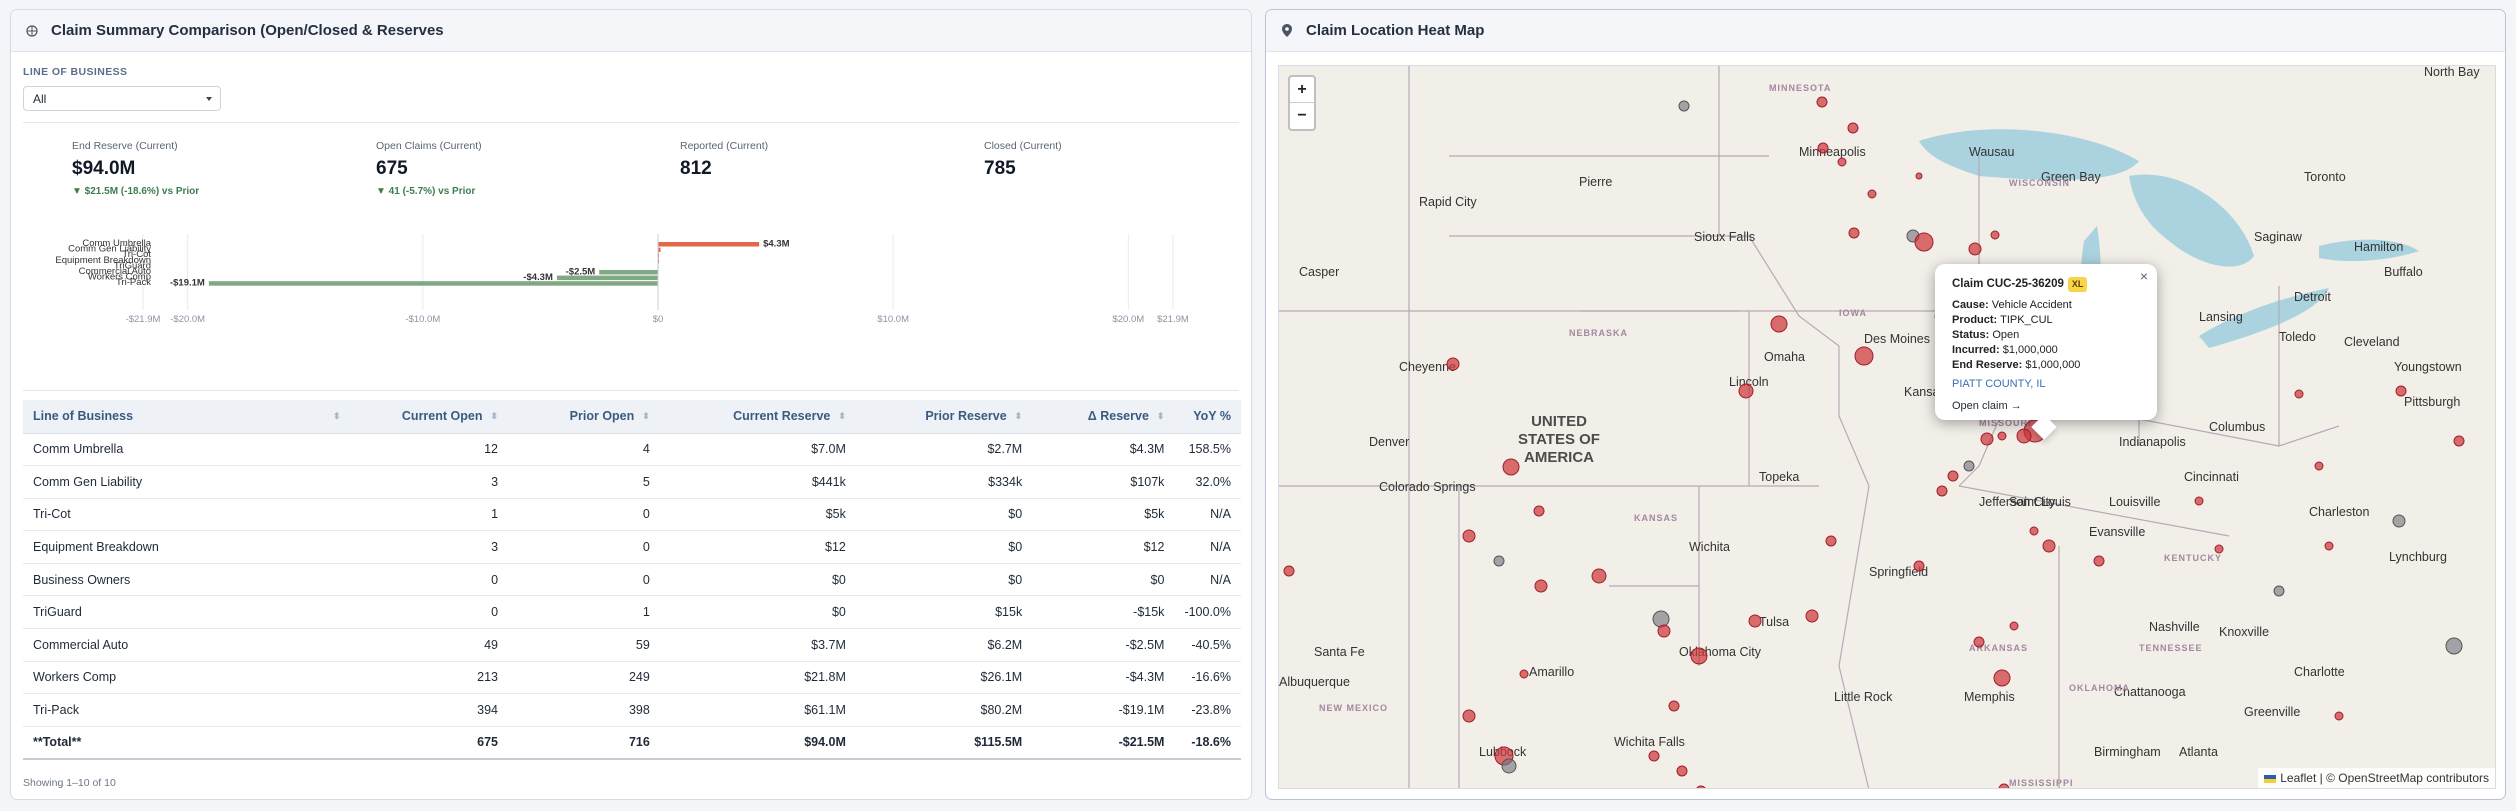 Image resolution: width=2516 pixels, height=811 pixels. I want to click on city-label: Minneapolis, so click(1832, 152).